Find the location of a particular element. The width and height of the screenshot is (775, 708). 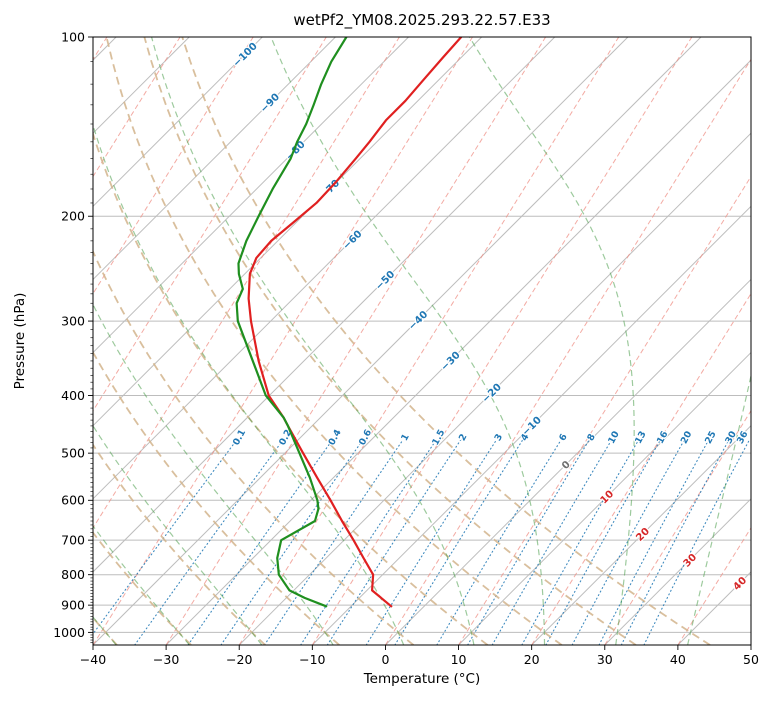

y-tick-label: 600 is located at coordinates (73, 500).